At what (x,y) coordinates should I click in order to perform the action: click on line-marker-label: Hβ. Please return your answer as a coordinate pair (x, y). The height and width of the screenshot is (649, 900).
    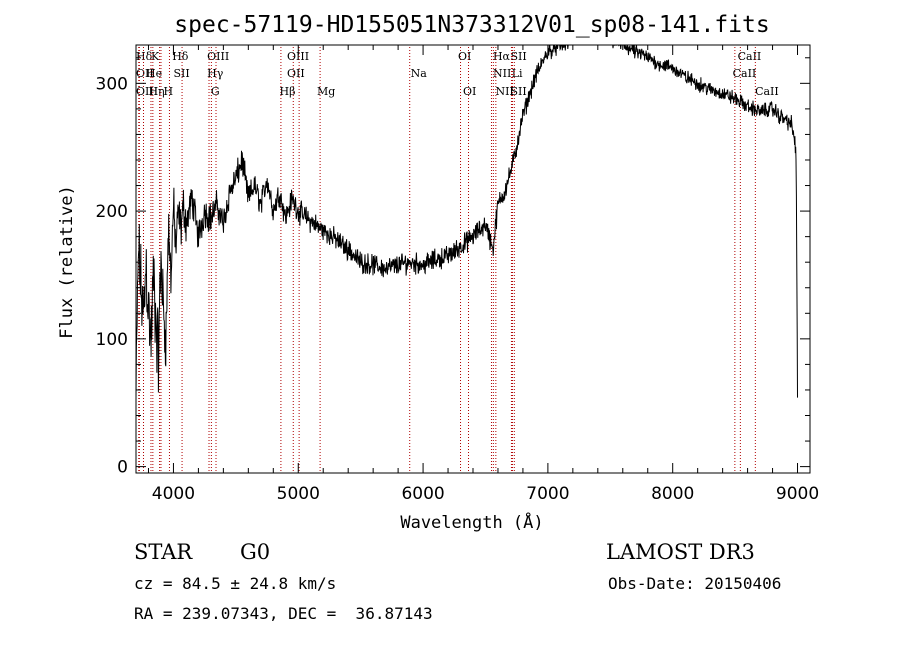
    Looking at the image, I should click on (288, 91).